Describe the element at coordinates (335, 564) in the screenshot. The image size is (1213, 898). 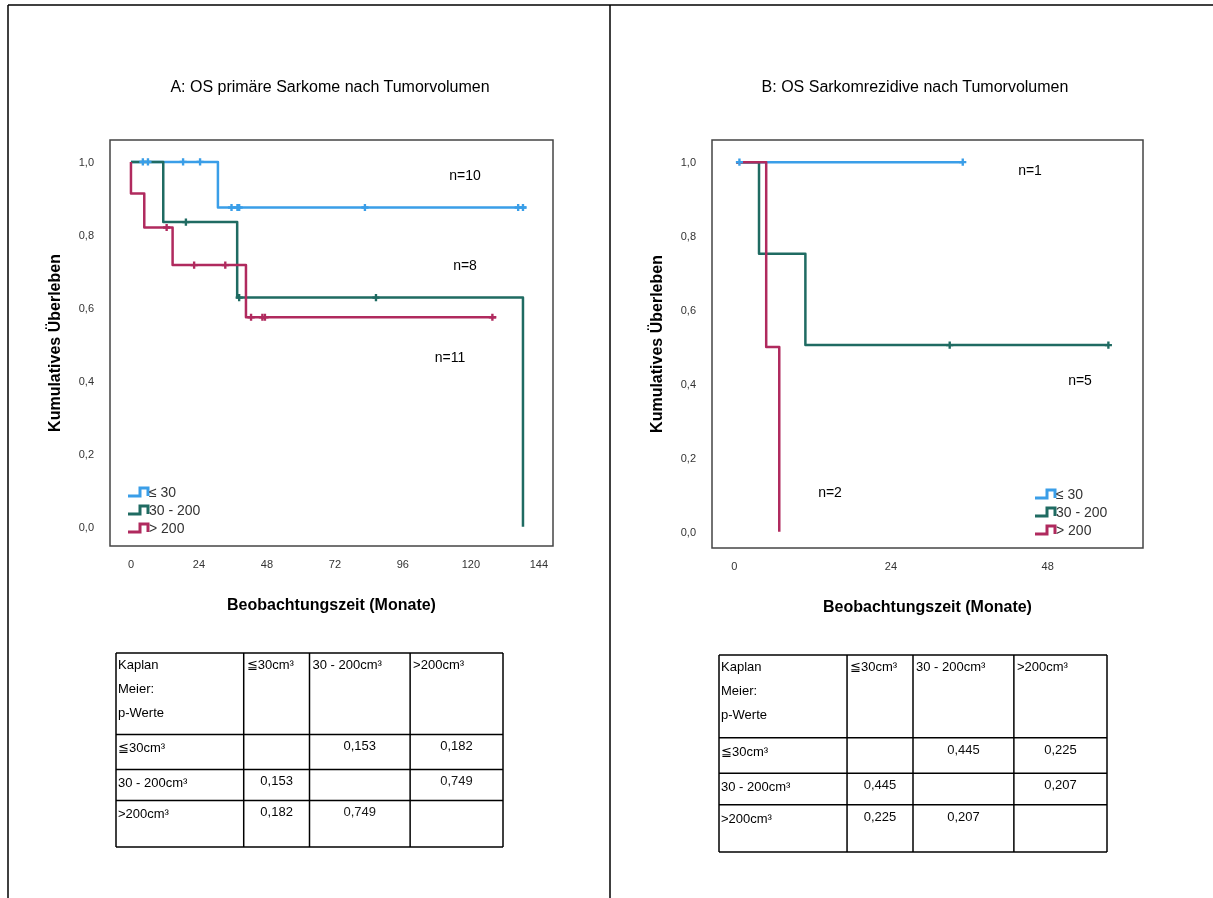
I see `x-tick-label: 72` at that location.